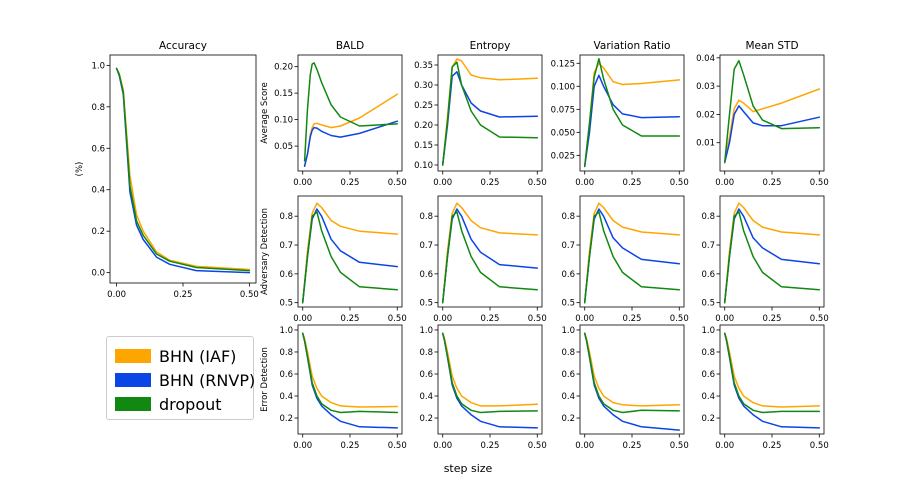  I want to click on y-tick-label: 0.01, so click(705, 144).